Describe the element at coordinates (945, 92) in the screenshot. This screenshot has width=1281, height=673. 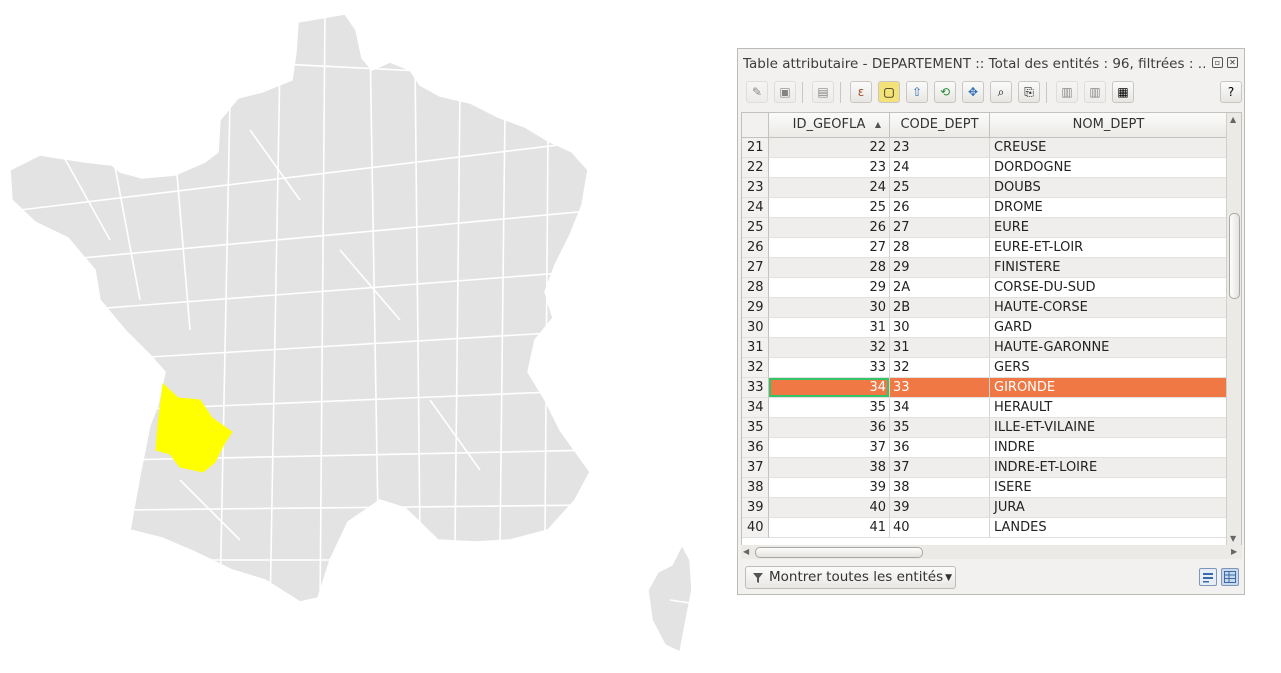
I see `invert-selection-icon: ⟲` at that location.